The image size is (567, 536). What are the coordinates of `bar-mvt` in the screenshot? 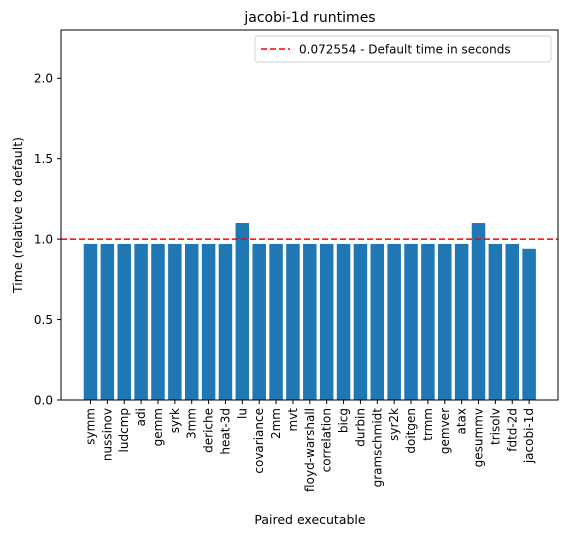 It's located at (293, 322).